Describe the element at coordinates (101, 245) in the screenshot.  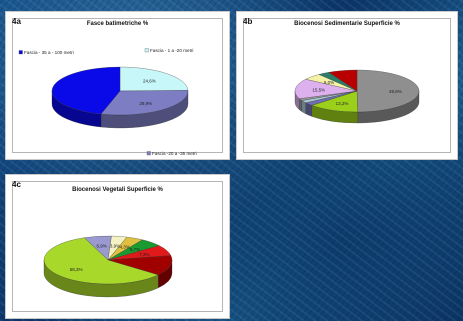
I see `slice-value-label: 6,9%` at that location.